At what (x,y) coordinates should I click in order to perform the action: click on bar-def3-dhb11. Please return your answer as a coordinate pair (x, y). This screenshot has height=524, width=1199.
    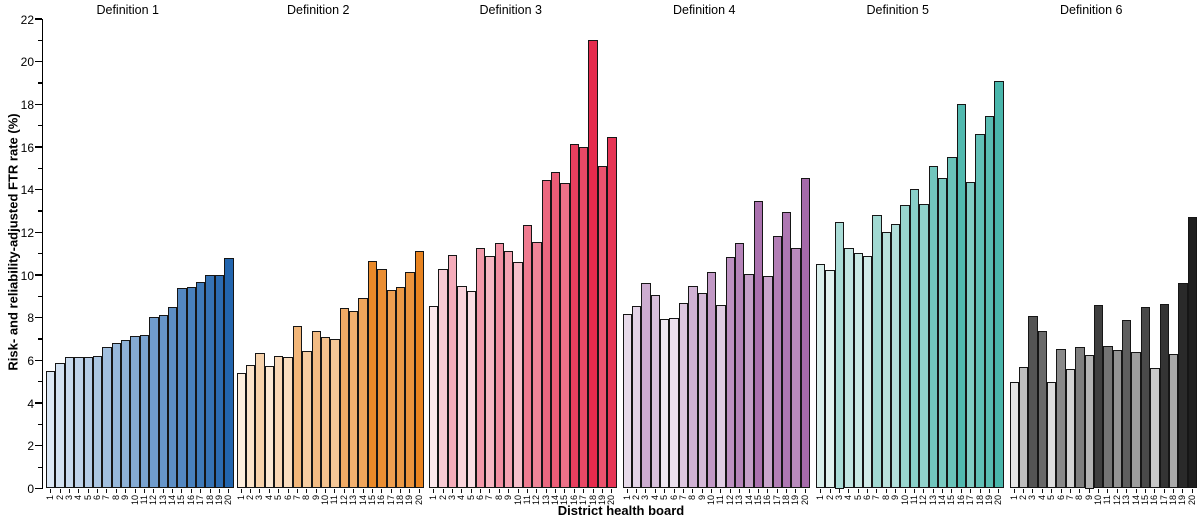
    Looking at the image, I should click on (527, 356).